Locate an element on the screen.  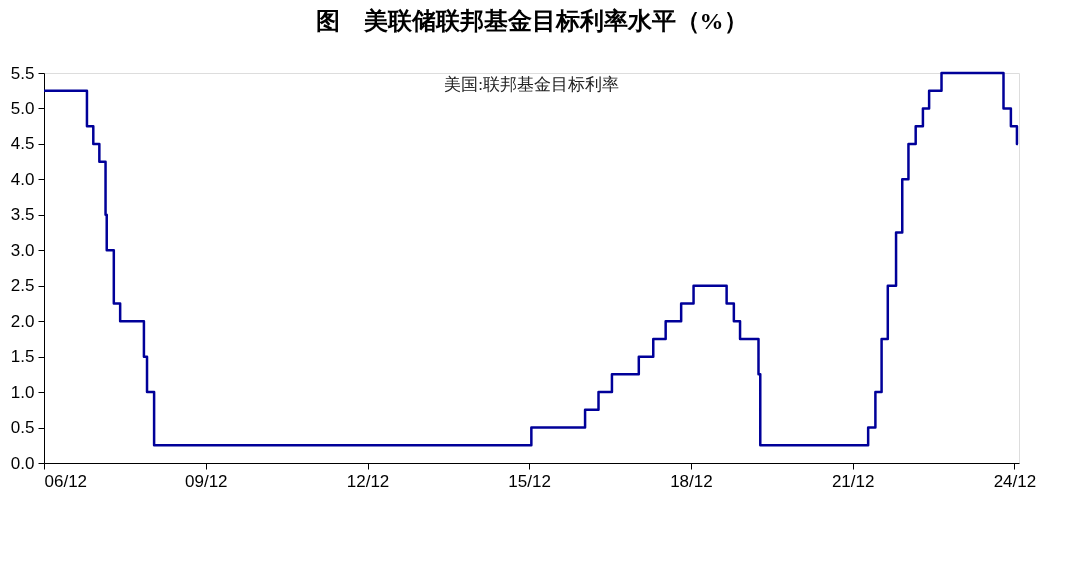
y-tick-label: 5.0 is located at coordinates (22, 108).